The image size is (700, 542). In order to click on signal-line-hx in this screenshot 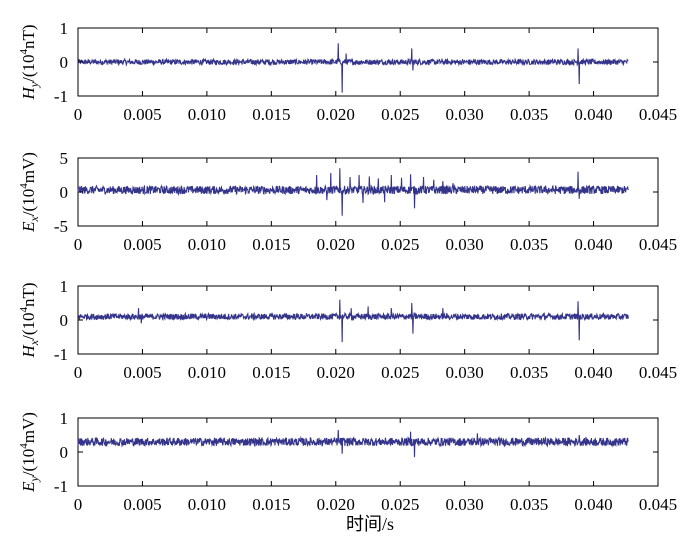, I will do `click(353, 321)`.